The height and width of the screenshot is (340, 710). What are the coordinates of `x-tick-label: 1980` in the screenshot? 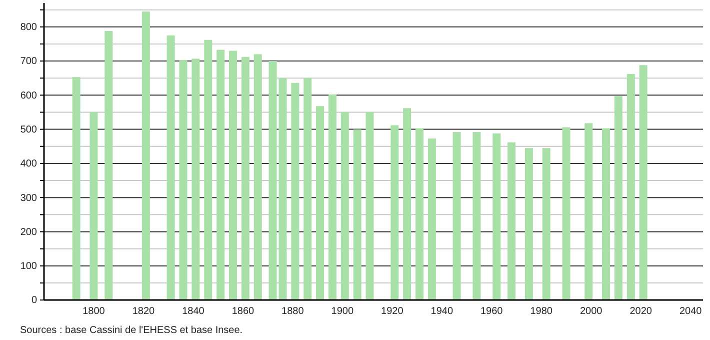 It's located at (541, 312).